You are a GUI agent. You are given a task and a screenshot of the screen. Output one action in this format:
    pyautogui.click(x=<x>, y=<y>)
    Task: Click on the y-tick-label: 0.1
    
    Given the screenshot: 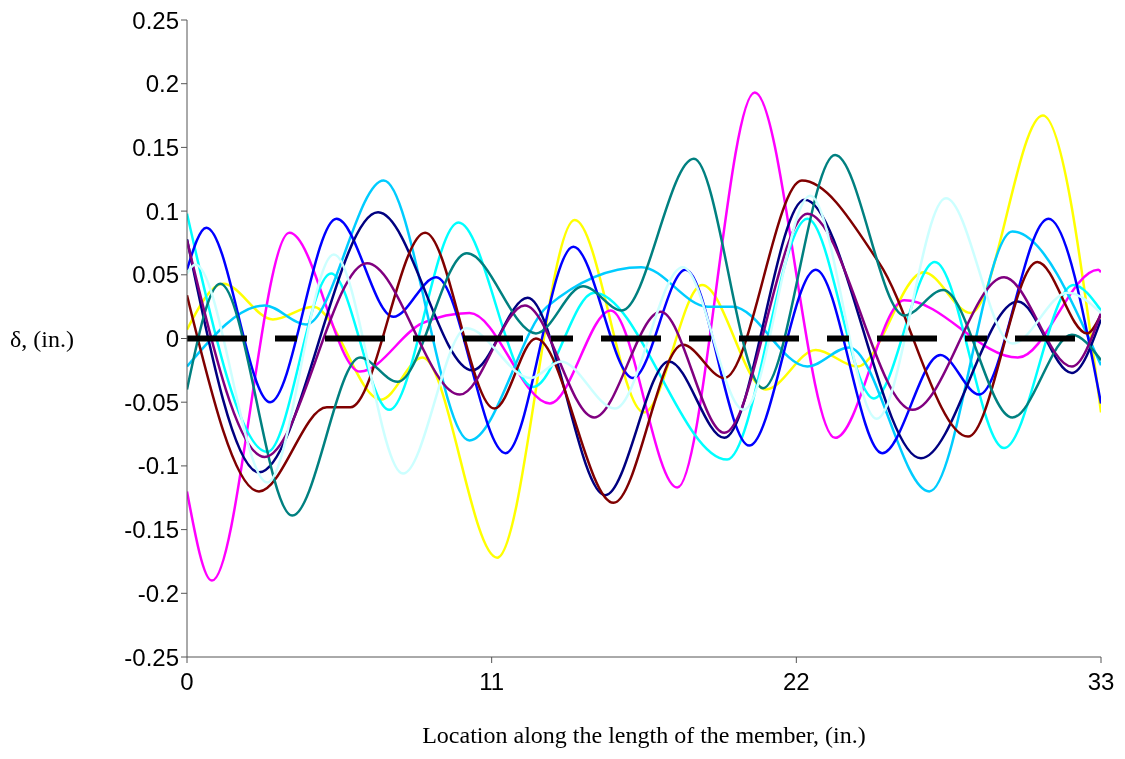 What is the action you would take?
    pyautogui.click(x=162, y=211)
    